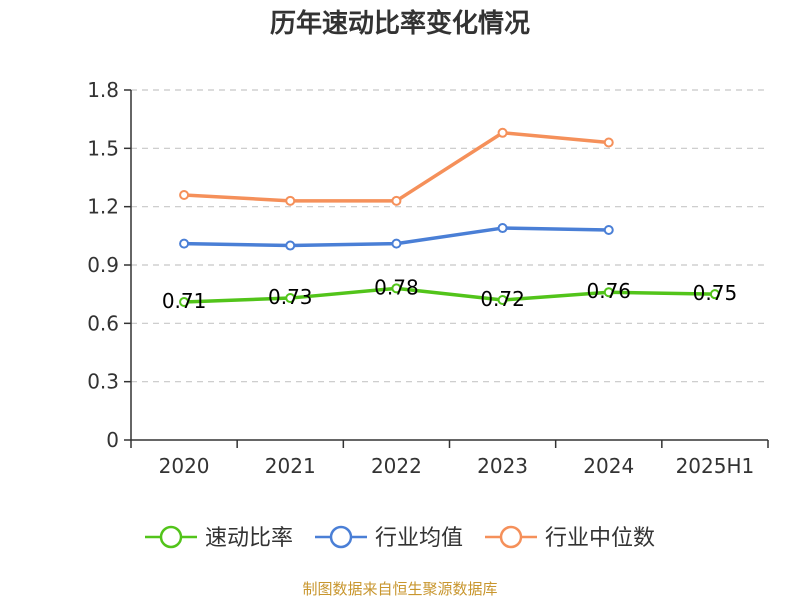 Image resolution: width=800 pixels, height=600 pixels. I want to click on x-tick-label: 2021, so click(290, 466).